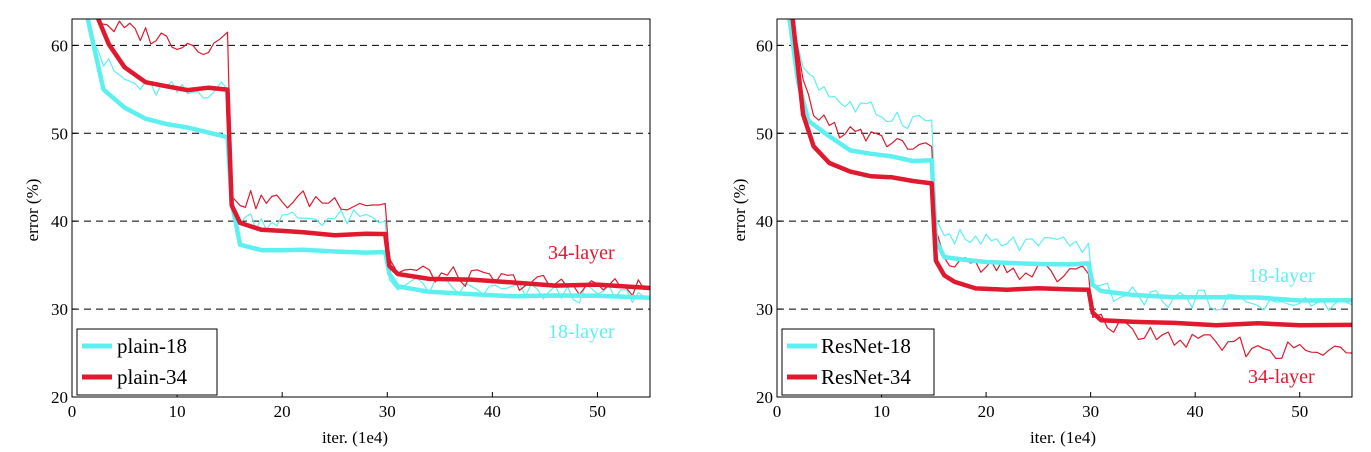 This screenshot has height=452, width=1371. I want to click on legend-label-plain-18: plain-18, so click(152, 346).